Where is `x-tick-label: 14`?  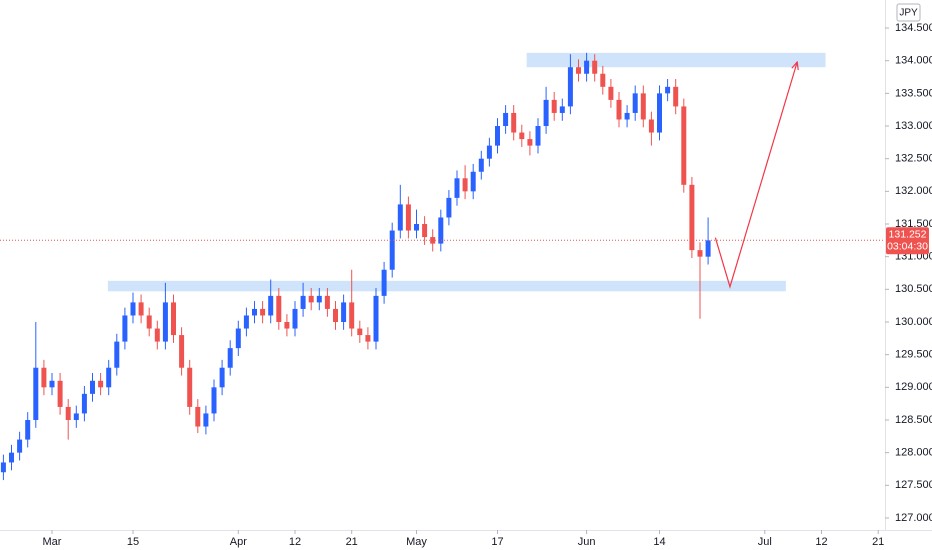 x-tick-label: 14 is located at coordinates (659, 542).